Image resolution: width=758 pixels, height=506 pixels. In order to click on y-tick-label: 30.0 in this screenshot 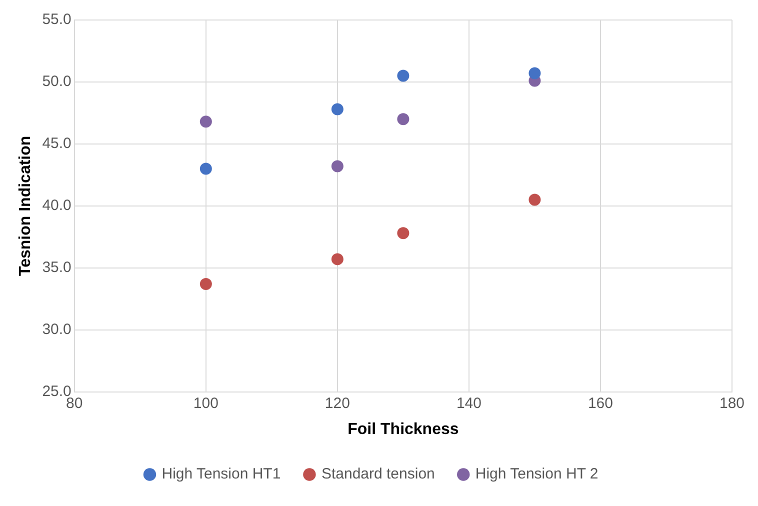, I will do `click(57, 329)`.